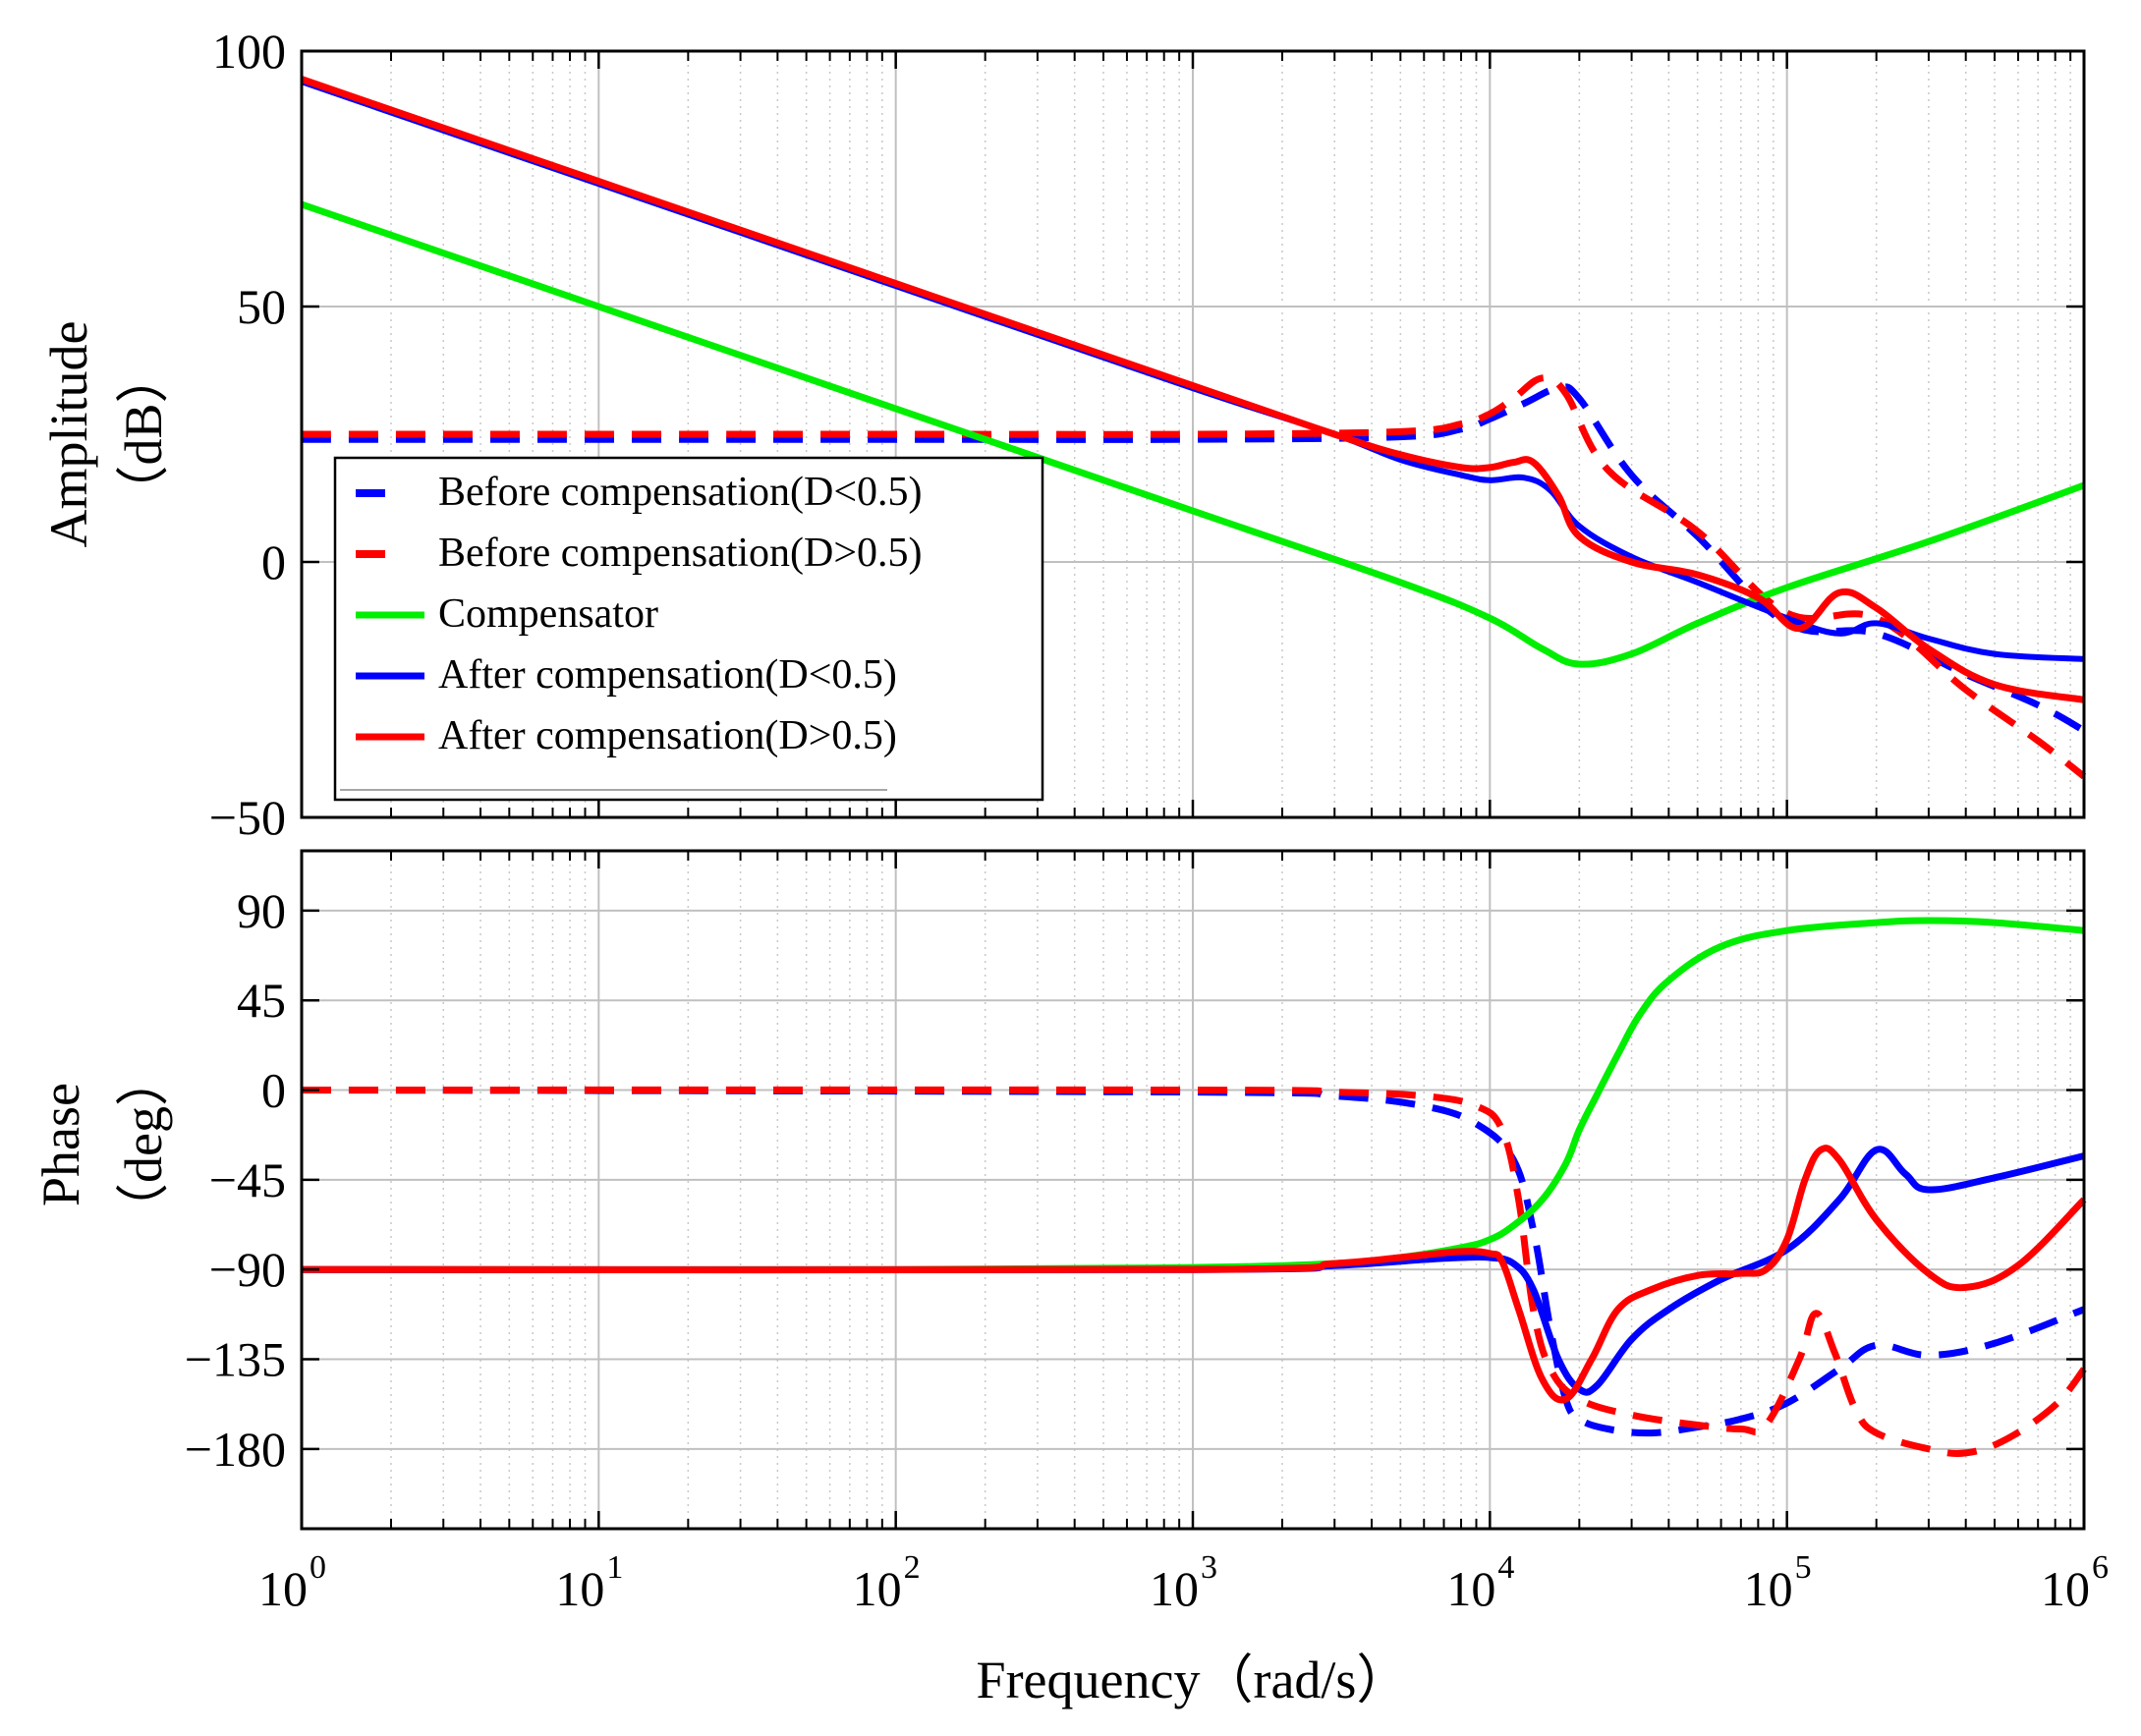 This screenshot has height=1736, width=2141. Describe the element at coordinates (1505, 1567) in the screenshot. I see `x-tick-label-exponent: 4` at that location.